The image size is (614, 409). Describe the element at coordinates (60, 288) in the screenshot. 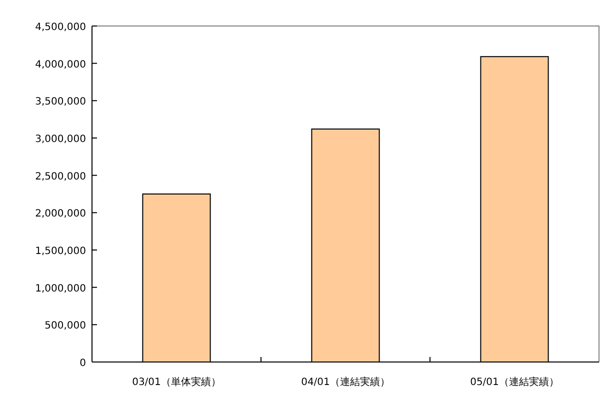

I see `y-tick-label: 1,000,000` at that location.